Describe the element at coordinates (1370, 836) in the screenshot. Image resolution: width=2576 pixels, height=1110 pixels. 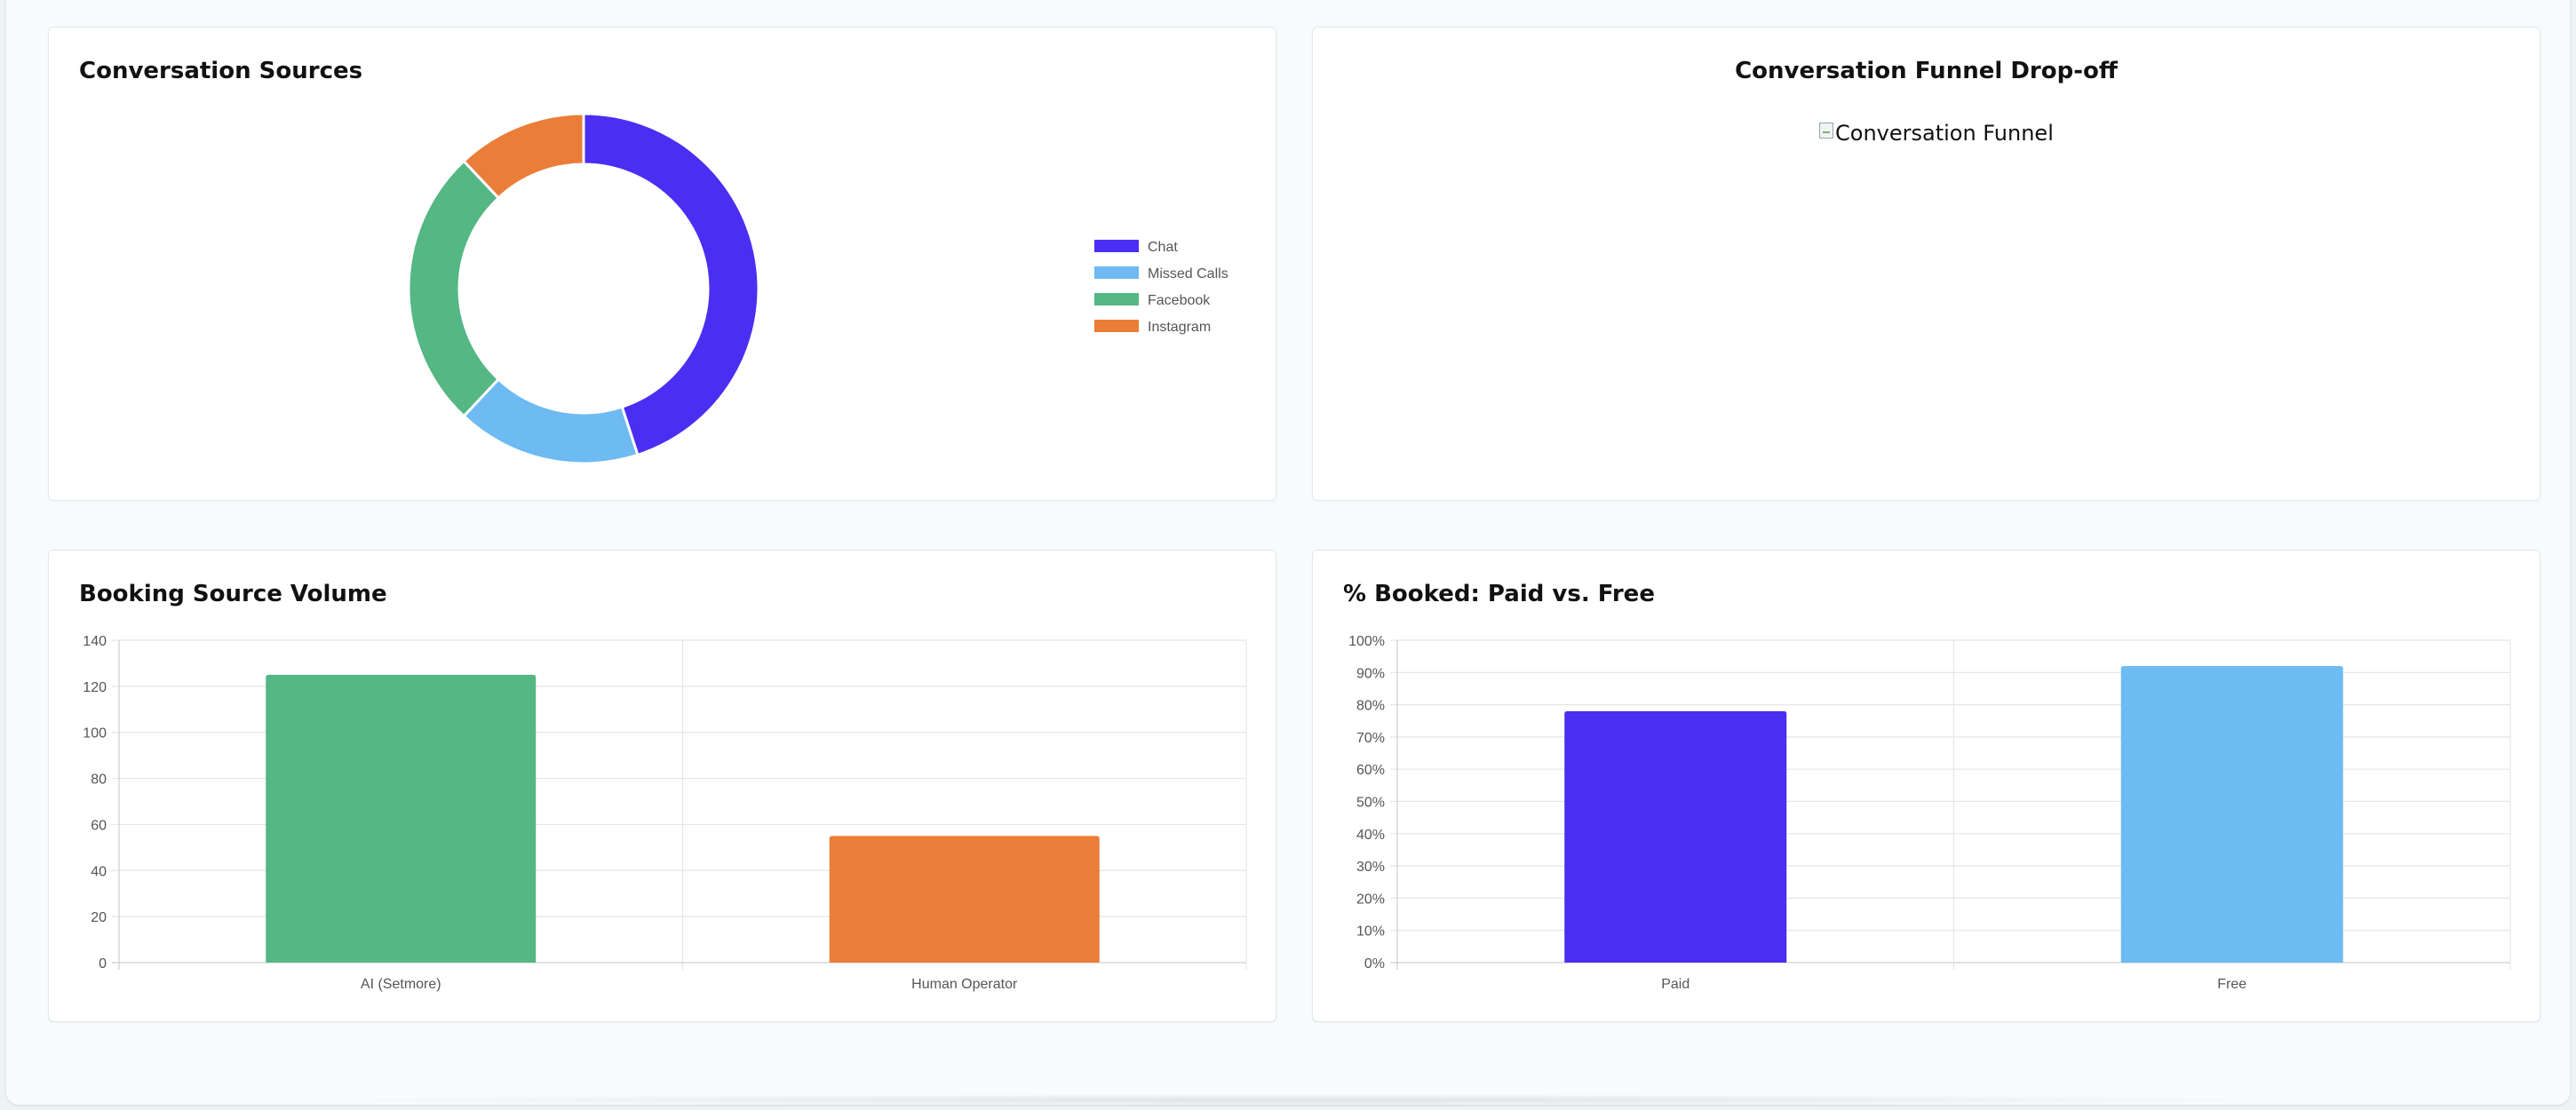
I see `y-tick-label: 40%` at that location.